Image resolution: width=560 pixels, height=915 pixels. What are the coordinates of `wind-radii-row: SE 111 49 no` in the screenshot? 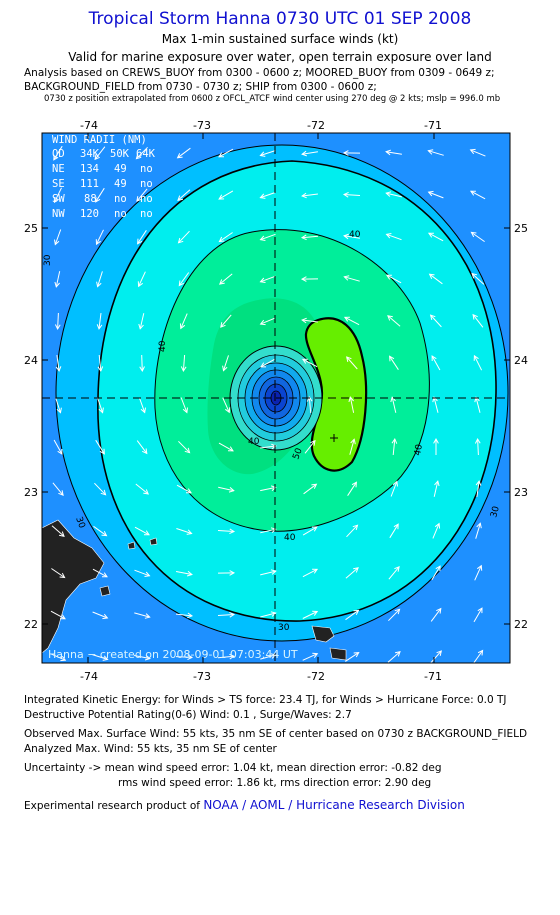 It's located at (102, 184).